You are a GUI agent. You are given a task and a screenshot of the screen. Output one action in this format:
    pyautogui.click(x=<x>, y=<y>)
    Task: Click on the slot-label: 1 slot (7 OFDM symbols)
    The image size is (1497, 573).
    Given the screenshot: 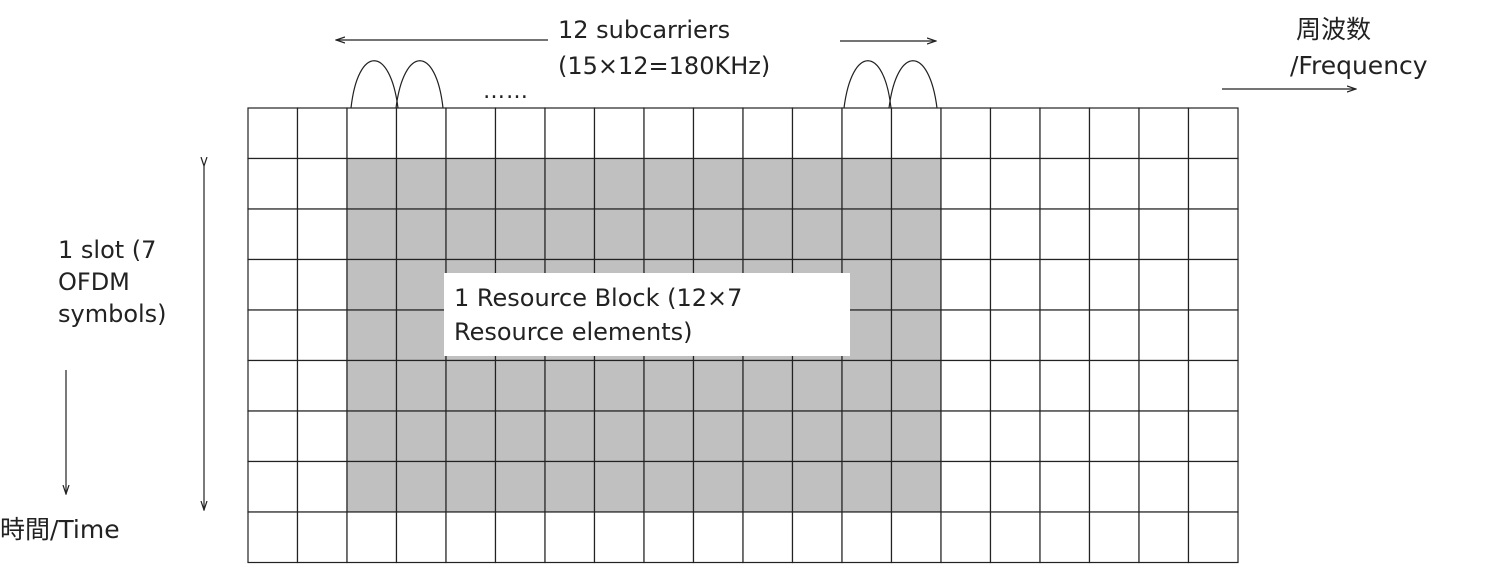 What is the action you would take?
    pyautogui.click(x=112, y=282)
    